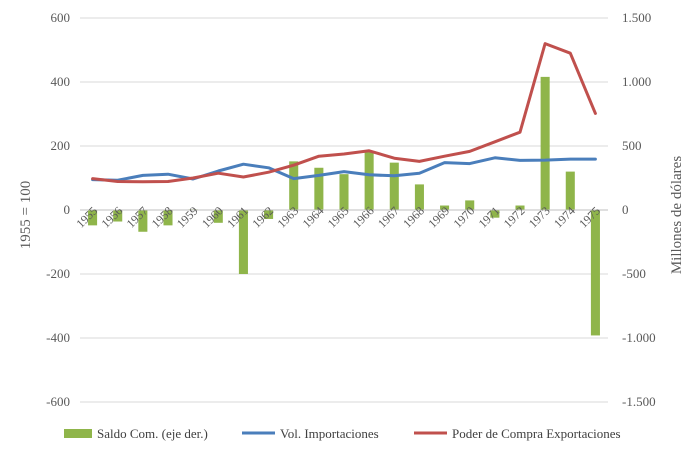 This screenshot has width=700, height=457. Describe the element at coordinates (212, 217) in the screenshot. I see `x-tick-label: 1960` at that location.